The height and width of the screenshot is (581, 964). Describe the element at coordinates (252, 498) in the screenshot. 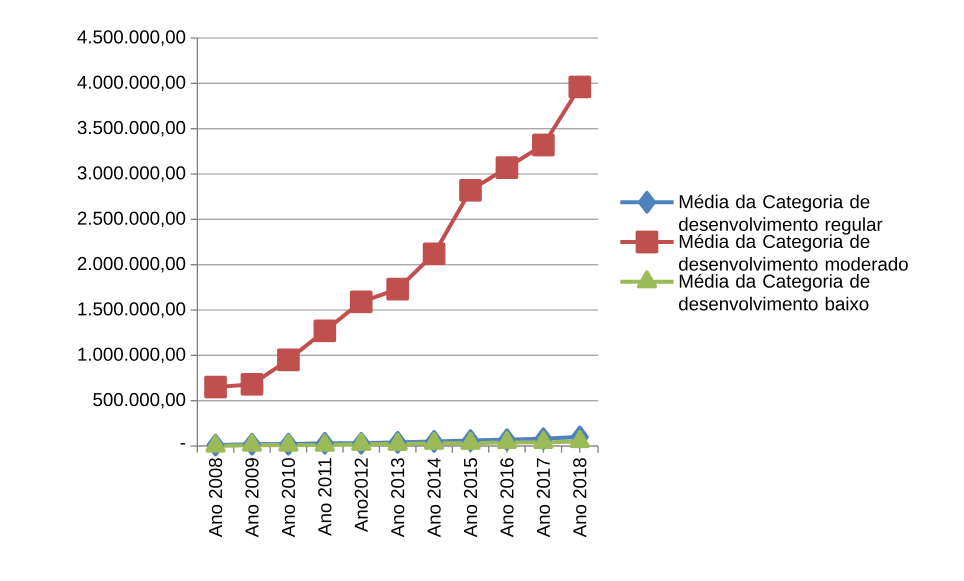

I see `x-tick-label: Ano 2009` at that location.